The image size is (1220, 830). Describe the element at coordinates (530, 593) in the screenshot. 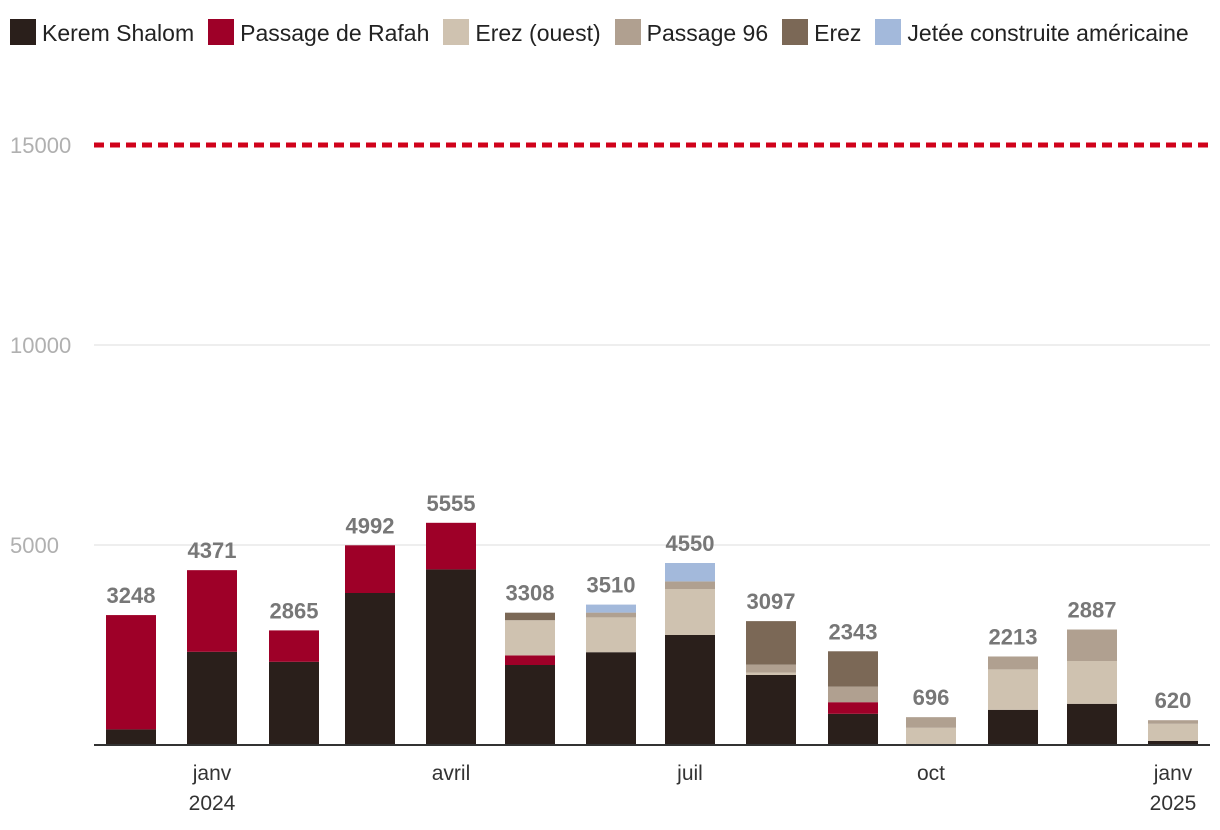

I see `bar-total-label: 3308` at that location.